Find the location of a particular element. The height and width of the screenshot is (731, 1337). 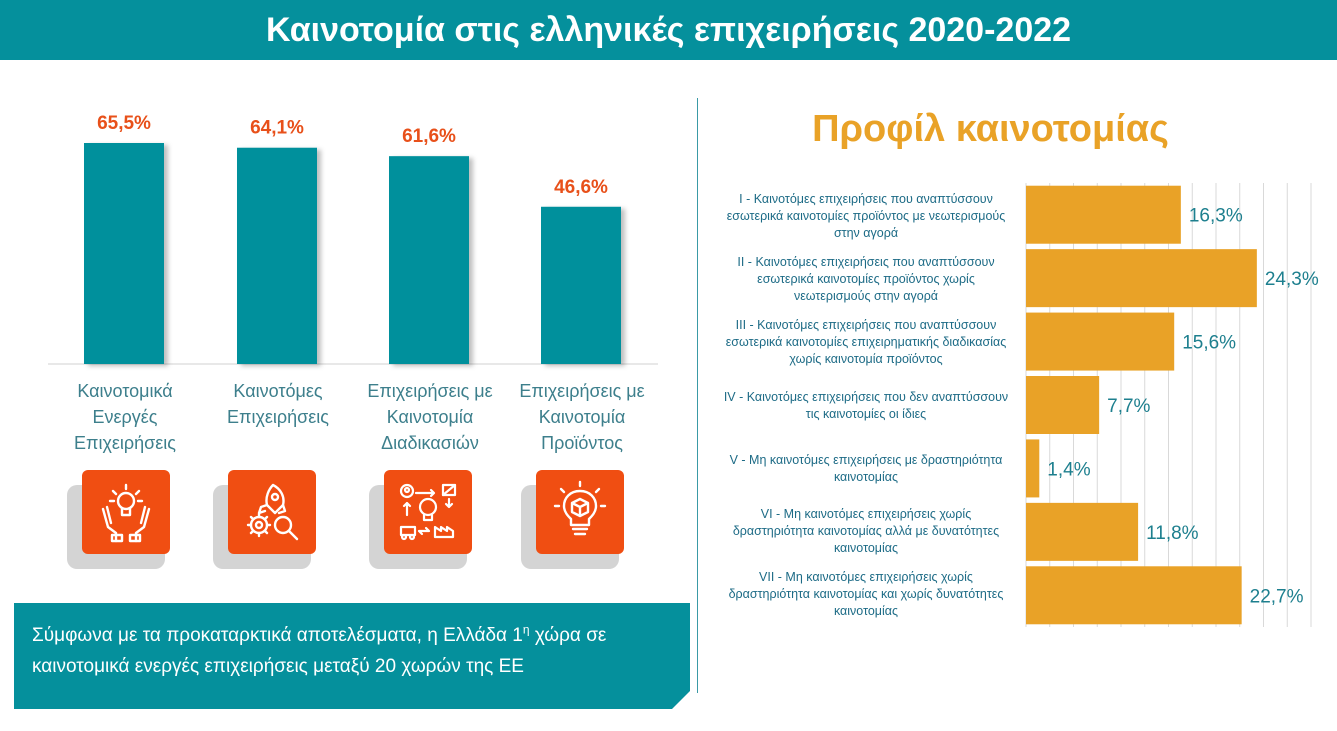

bar-value-label-1: 65,5% is located at coordinates (124, 123).